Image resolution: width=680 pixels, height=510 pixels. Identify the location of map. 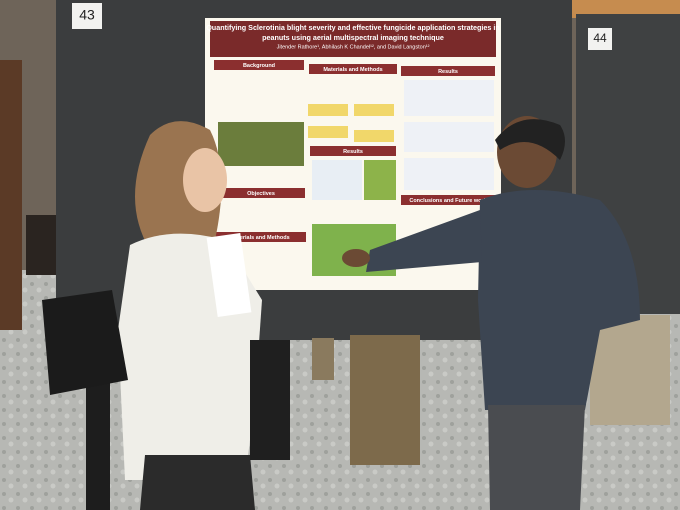
(380, 180).